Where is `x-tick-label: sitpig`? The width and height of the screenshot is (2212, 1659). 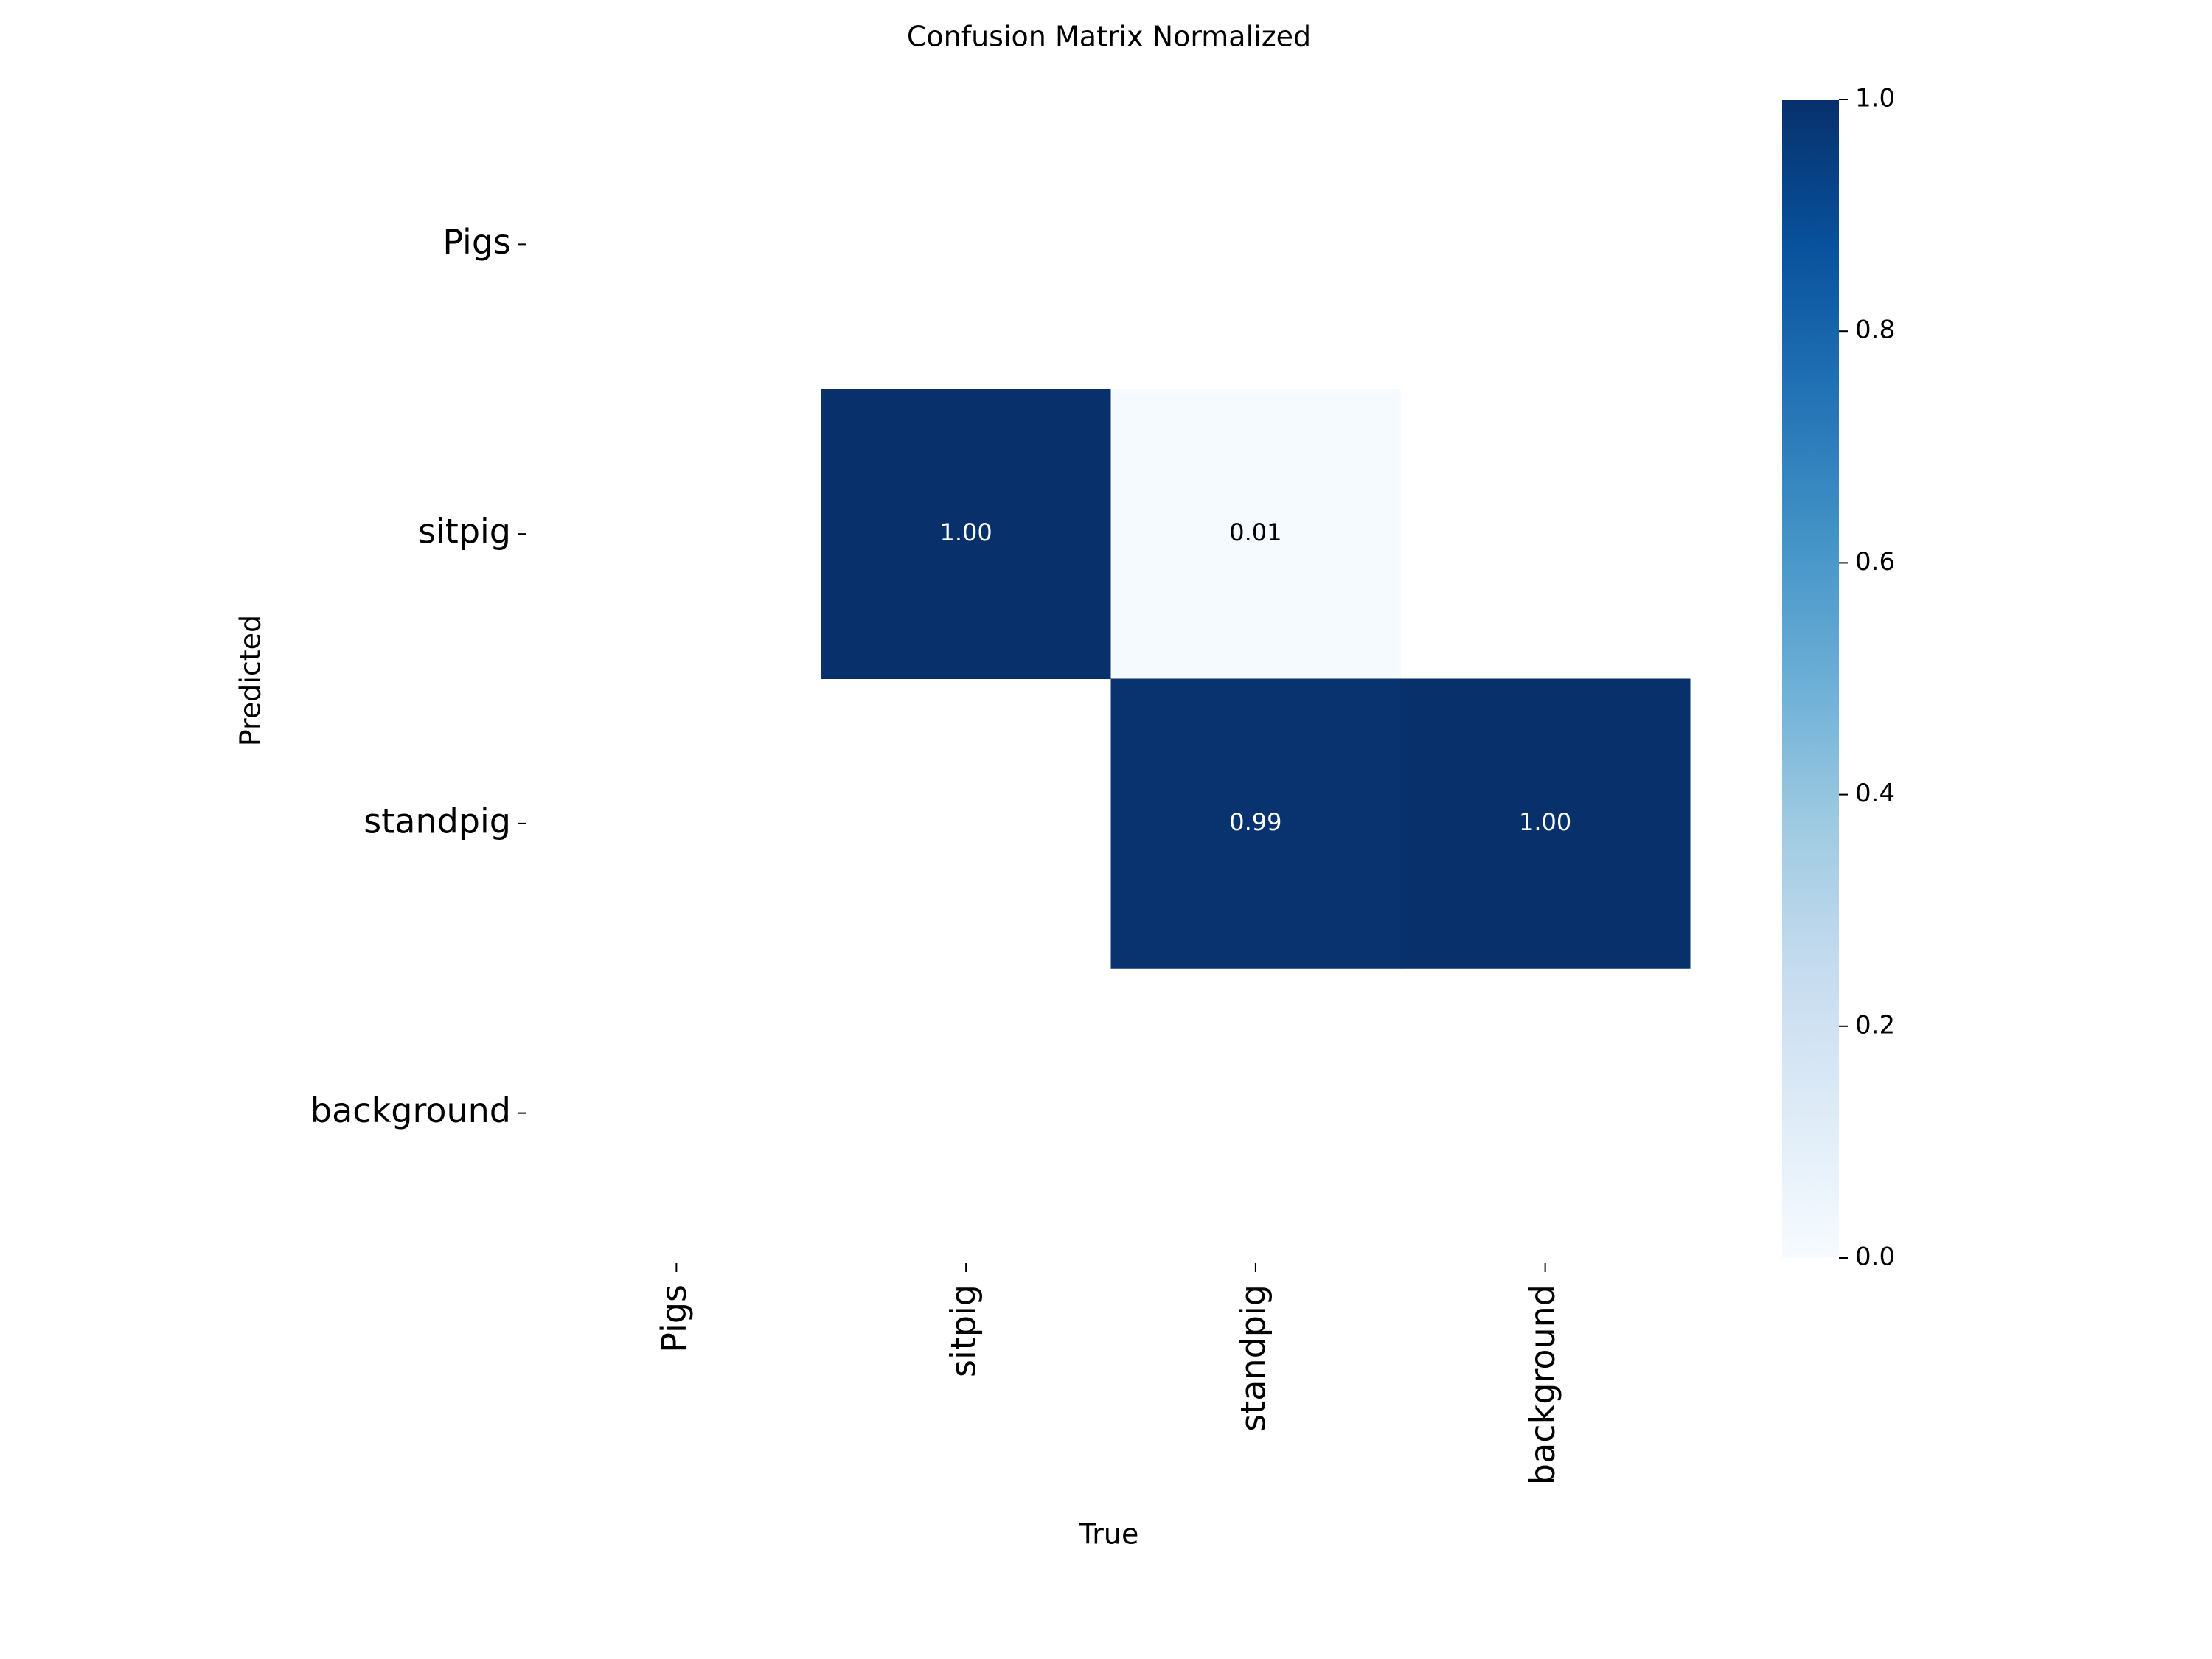
x-tick-label: sitpig is located at coordinates (964, 1330).